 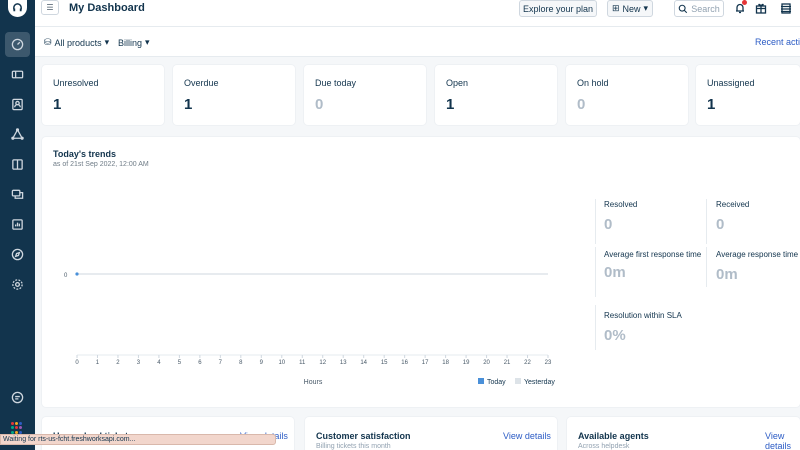 What do you see at coordinates (17, 44) in the screenshot?
I see `dashboard-icon` at bounding box center [17, 44].